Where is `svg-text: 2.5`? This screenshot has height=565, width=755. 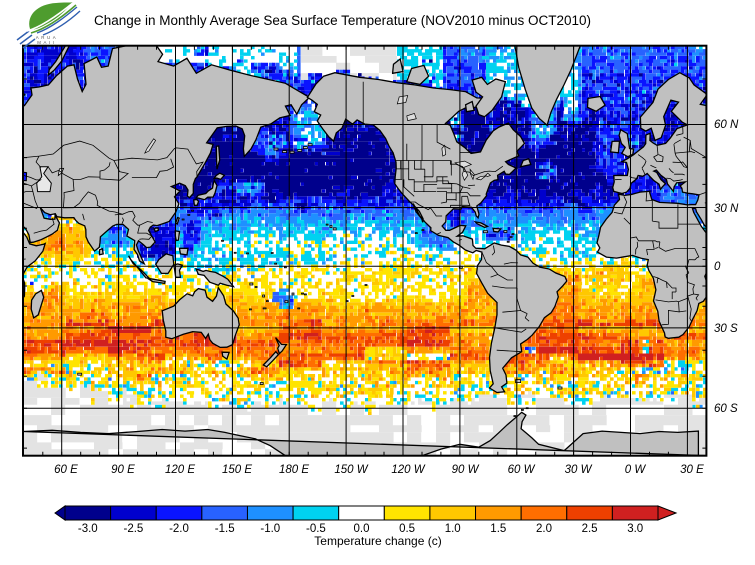
svg-text: 2.5 is located at coordinates (590, 529).